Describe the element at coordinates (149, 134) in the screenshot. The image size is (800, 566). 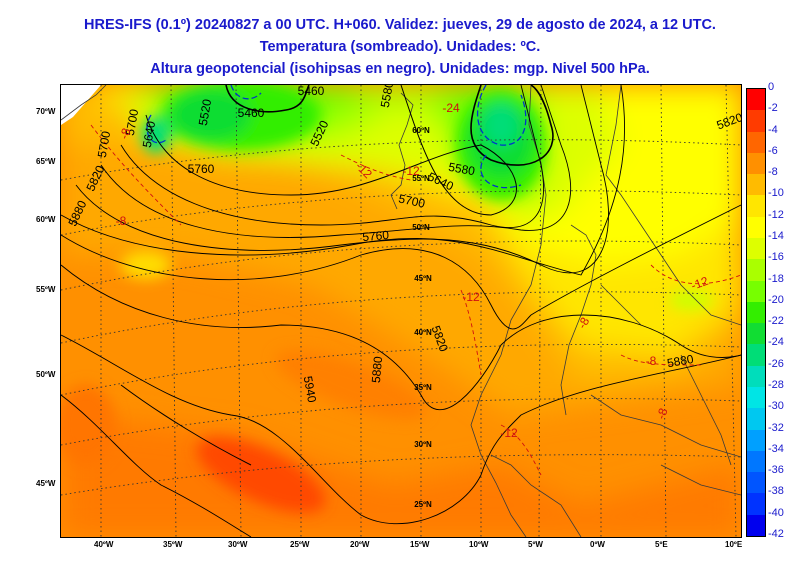
I see `isohypse-label: 5640` at that location.